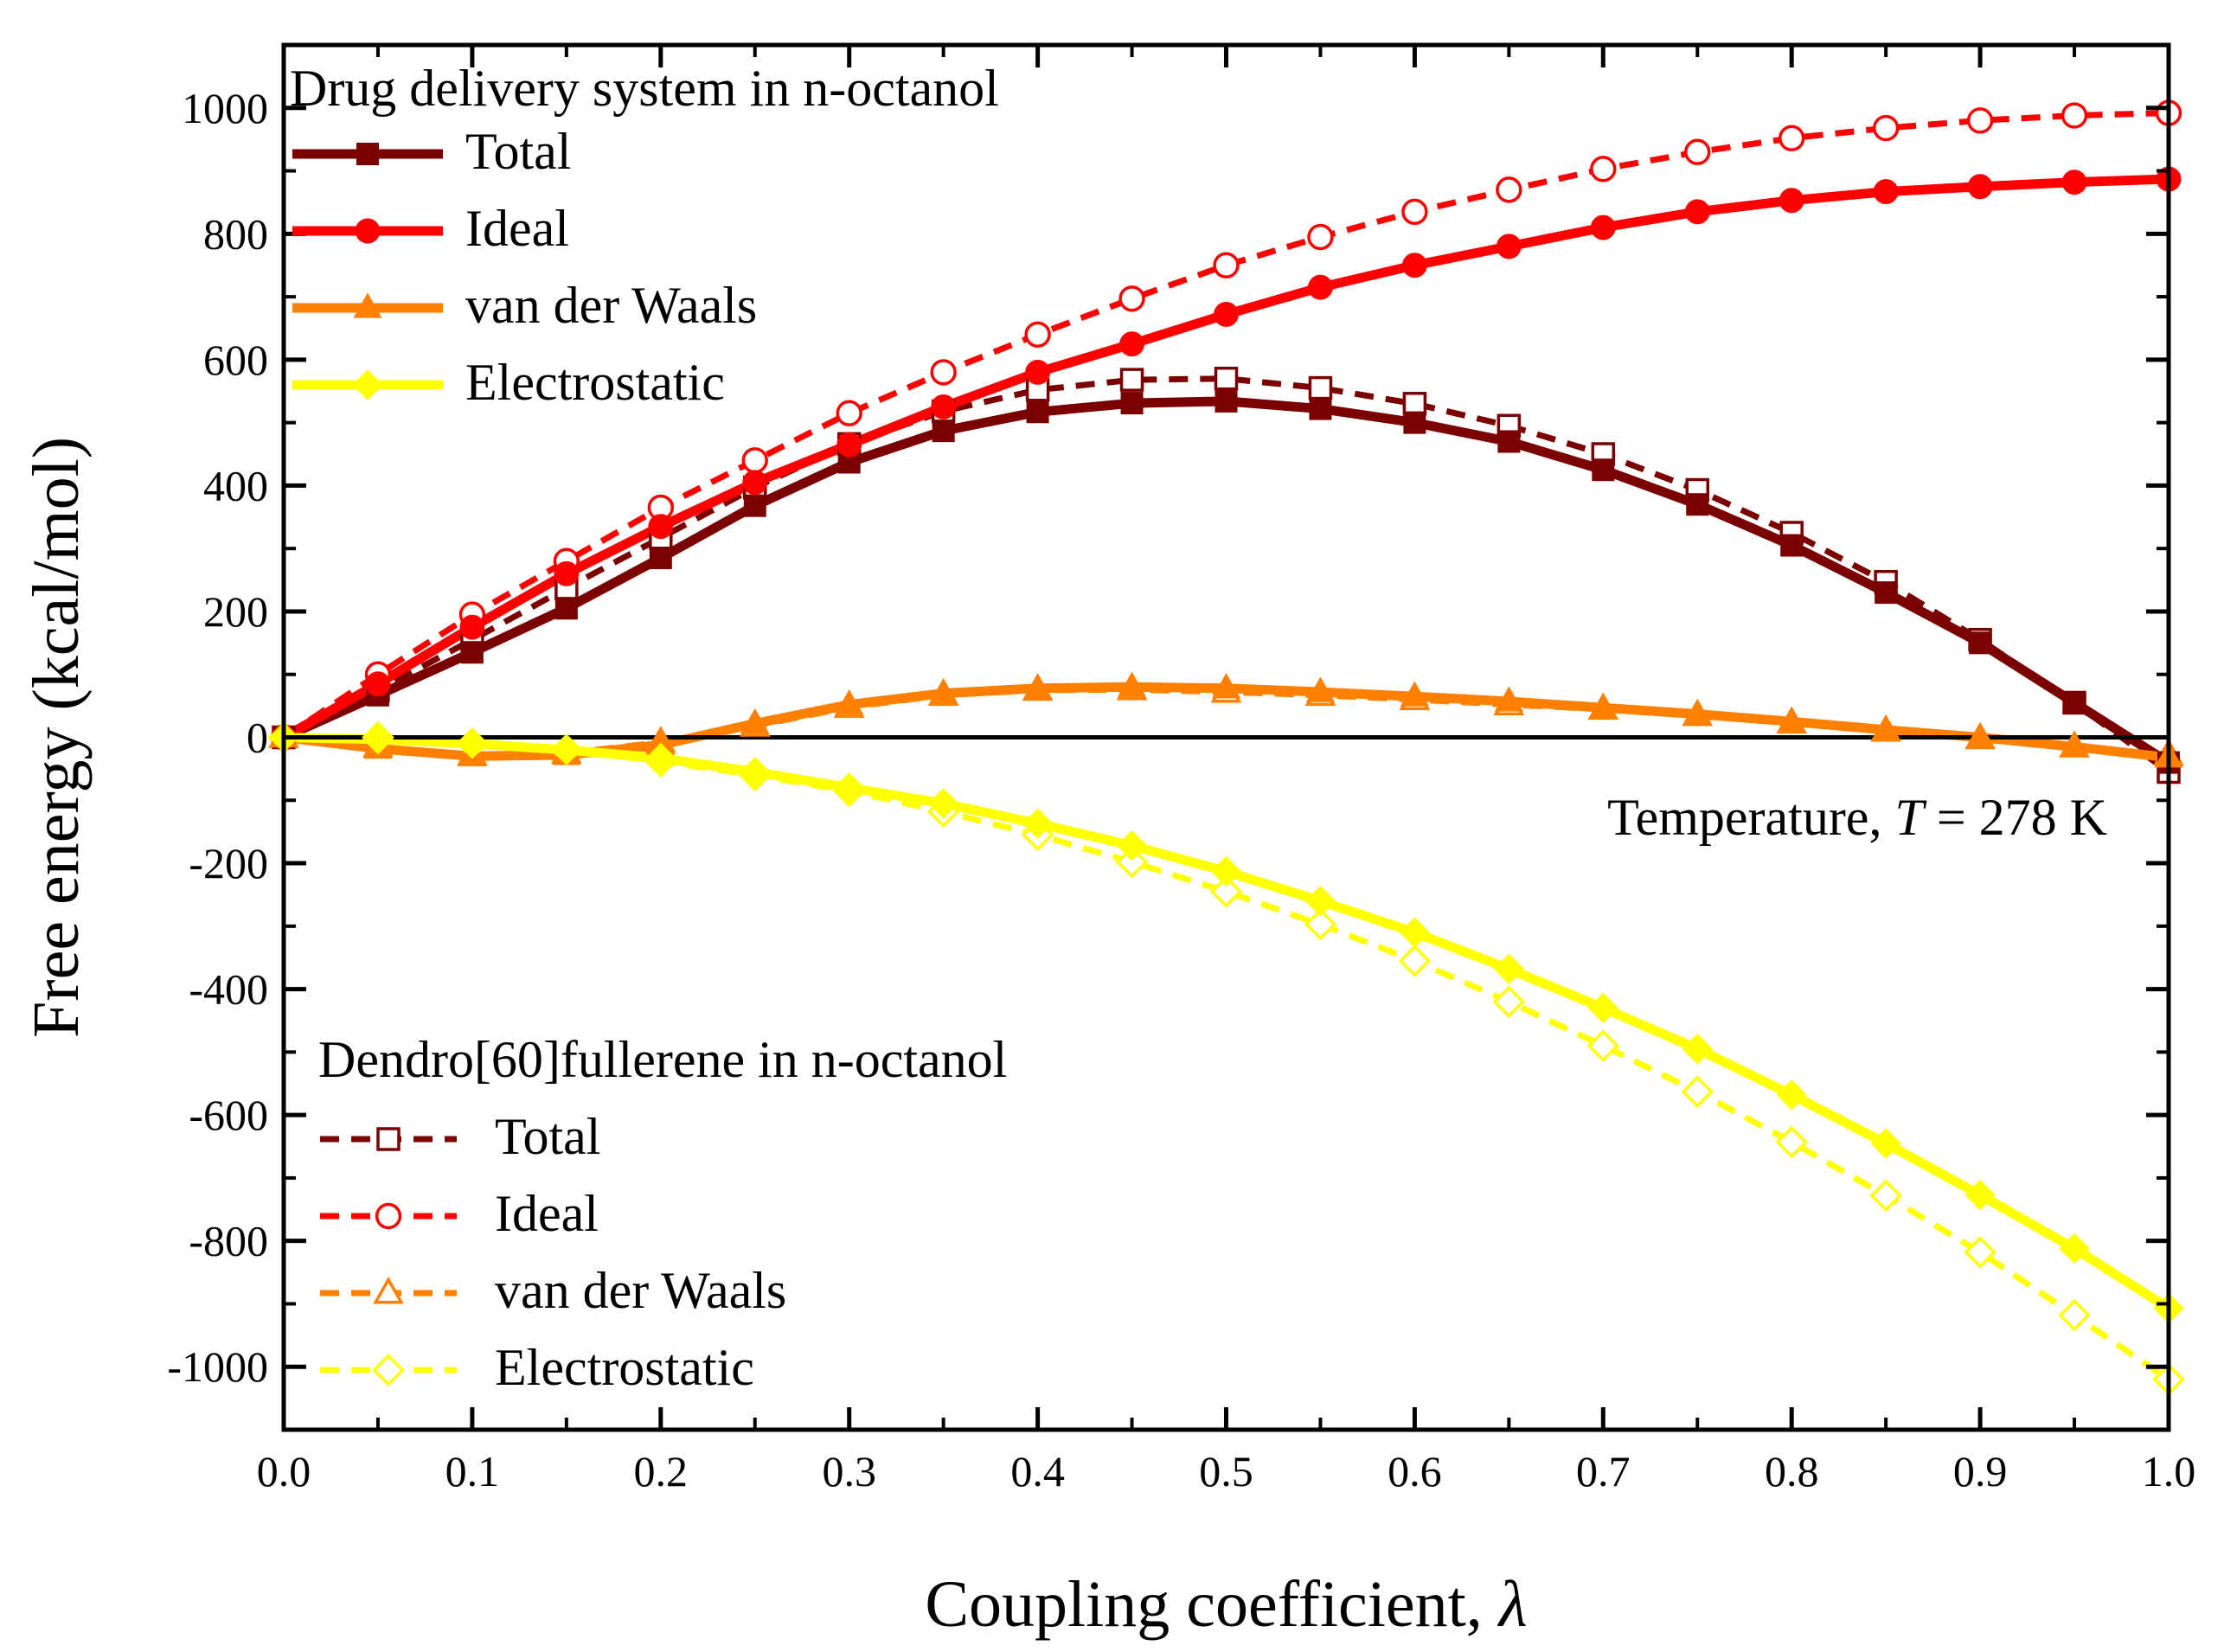  Describe the element at coordinates (1910, 817) in the screenshot. I see `annotation-symbol: T` at that location.